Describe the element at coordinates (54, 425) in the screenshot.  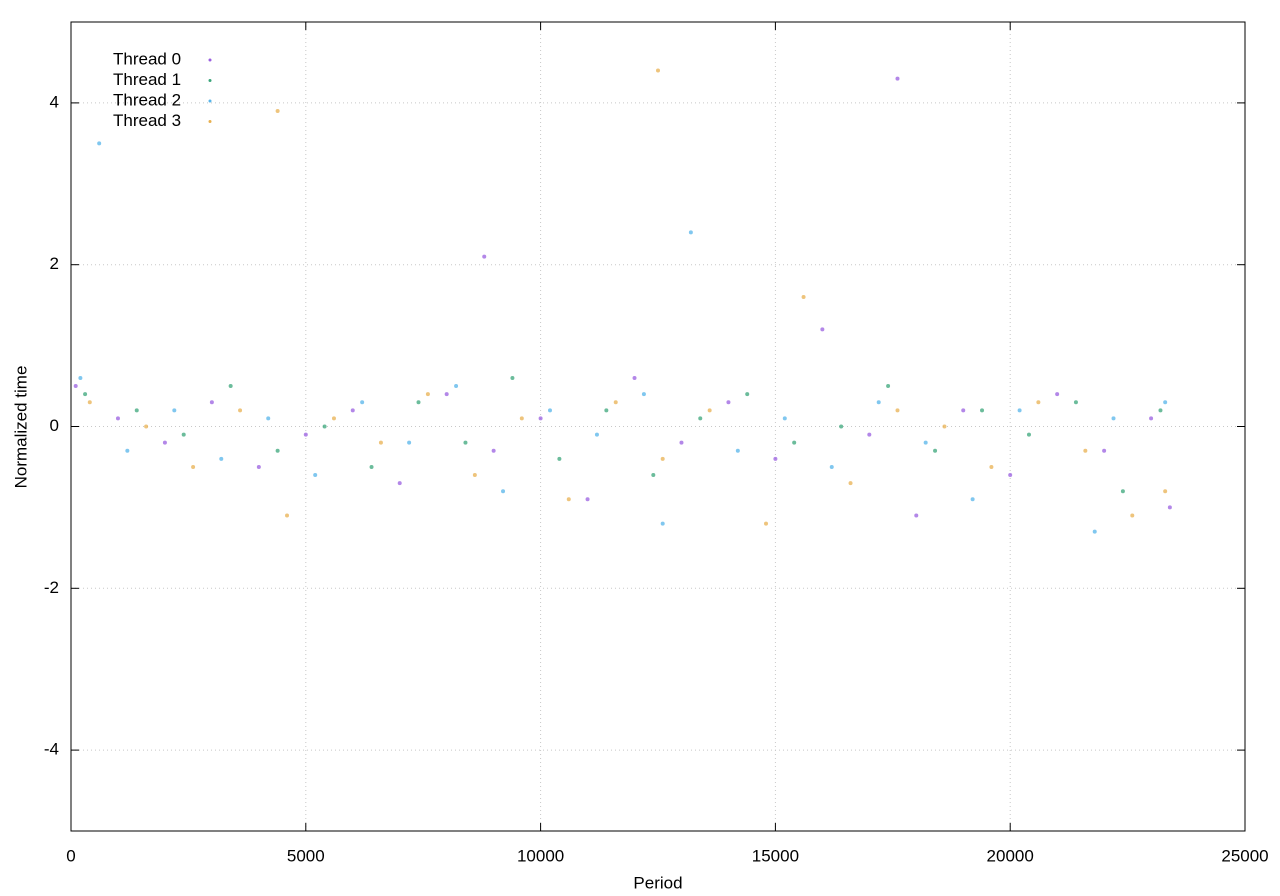
I see `y-tick-label: 0` at that location.